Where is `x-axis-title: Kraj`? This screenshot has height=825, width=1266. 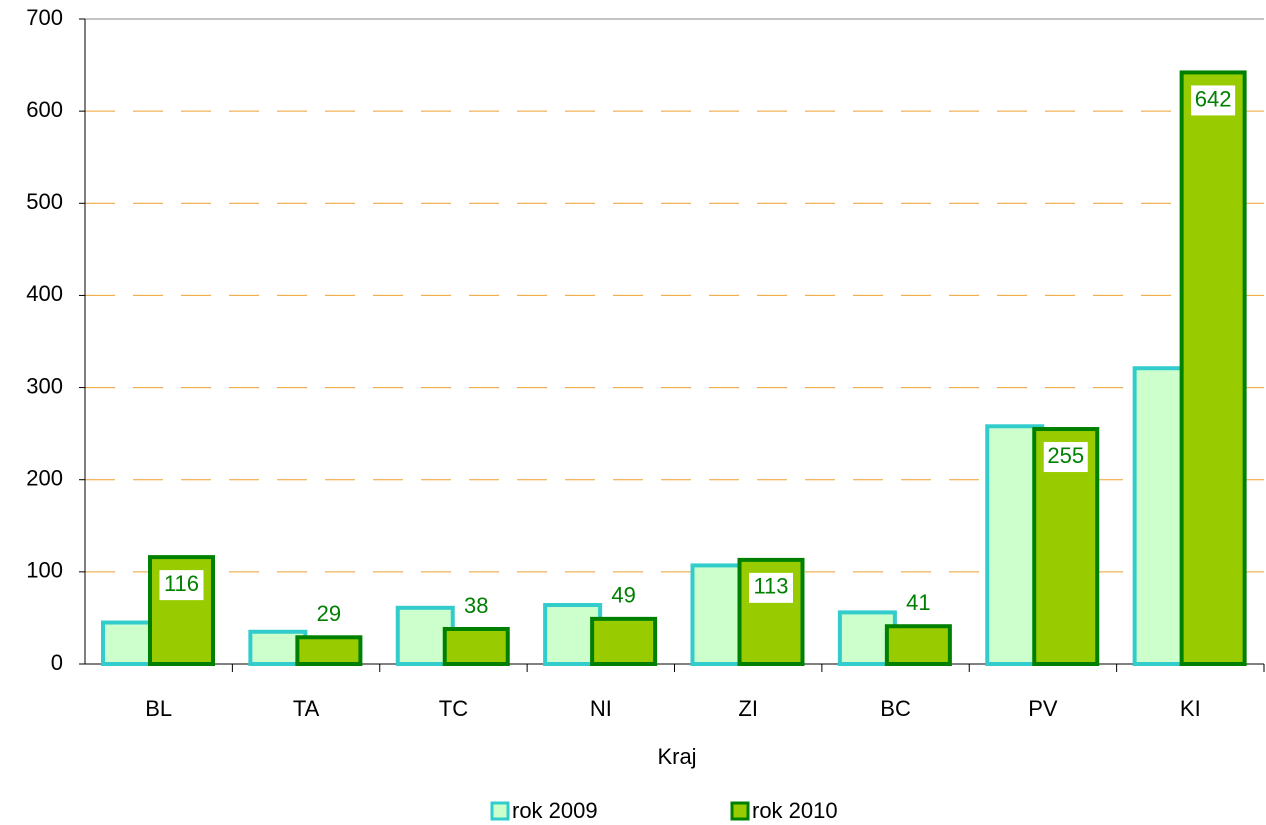 x-axis-title: Kraj is located at coordinates (676, 756).